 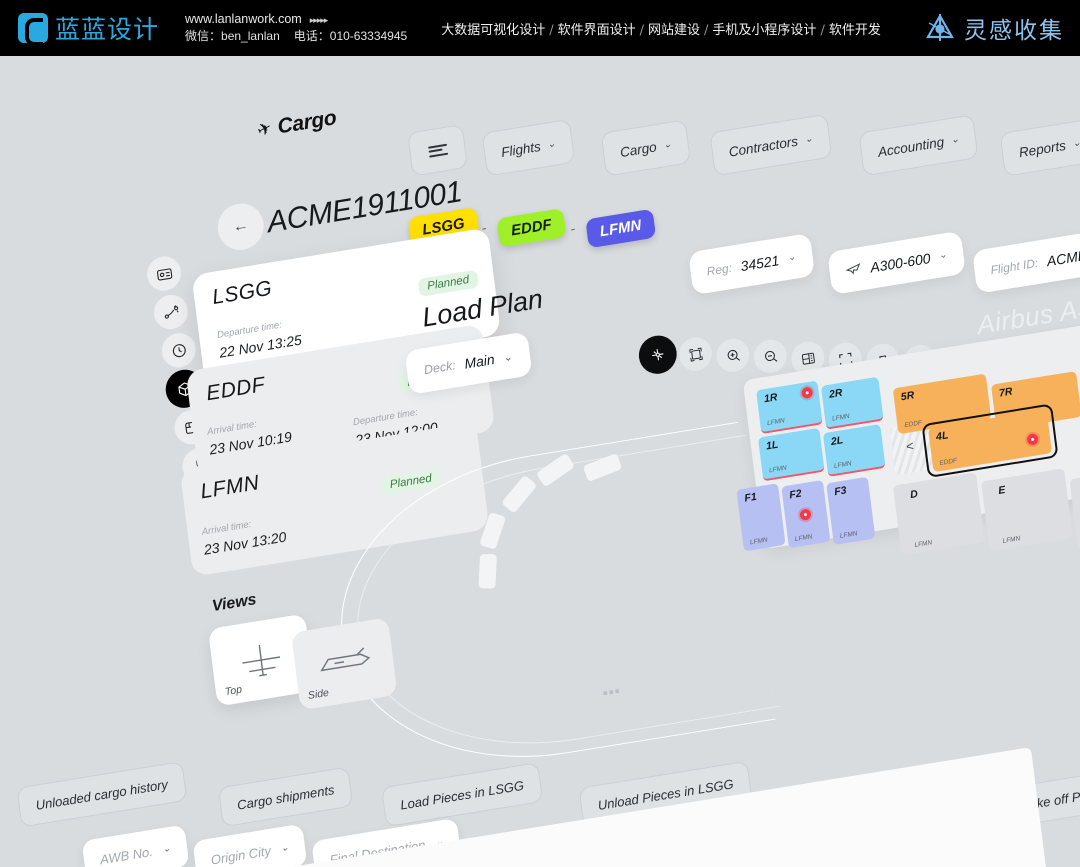 What do you see at coordinates (178, 350) in the screenshot?
I see `clock-icon-button` at bounding box center [178, 350].